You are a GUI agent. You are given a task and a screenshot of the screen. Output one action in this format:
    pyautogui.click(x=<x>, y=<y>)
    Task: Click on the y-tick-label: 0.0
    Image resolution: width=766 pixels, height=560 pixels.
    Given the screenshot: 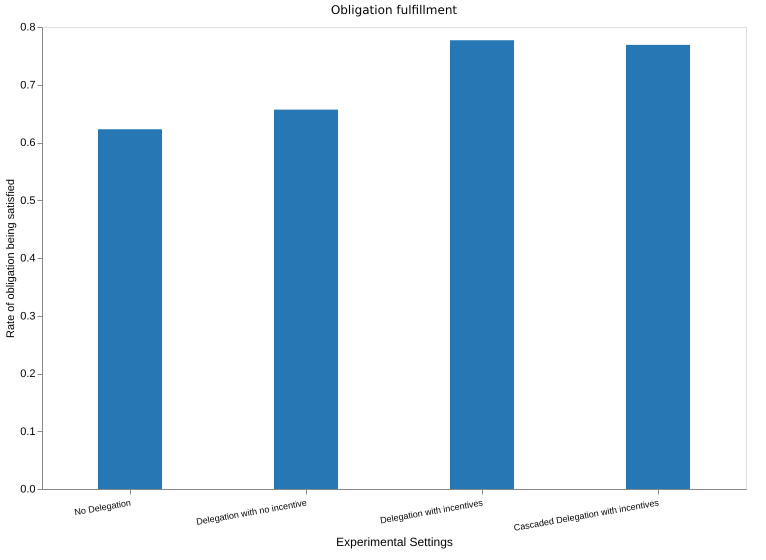 What is the action you would take?
    pyautogui.click(x=28, y=490)
    